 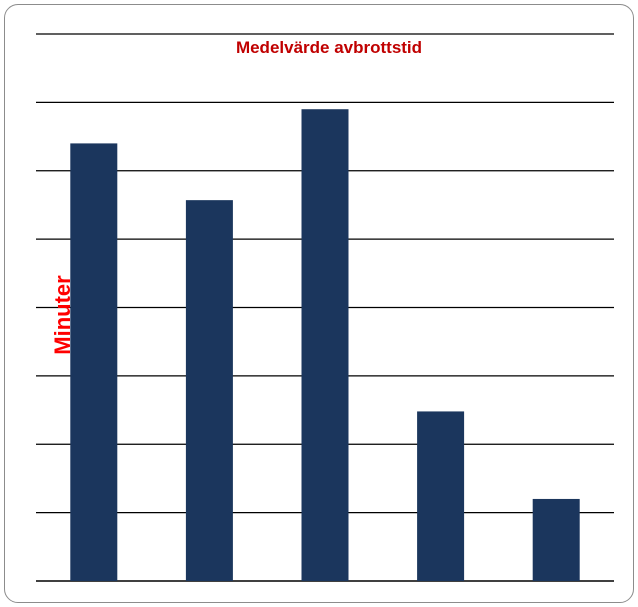 I want to click on chart-title: Medelvärde avbrottstid, so click(x=329, y=47).